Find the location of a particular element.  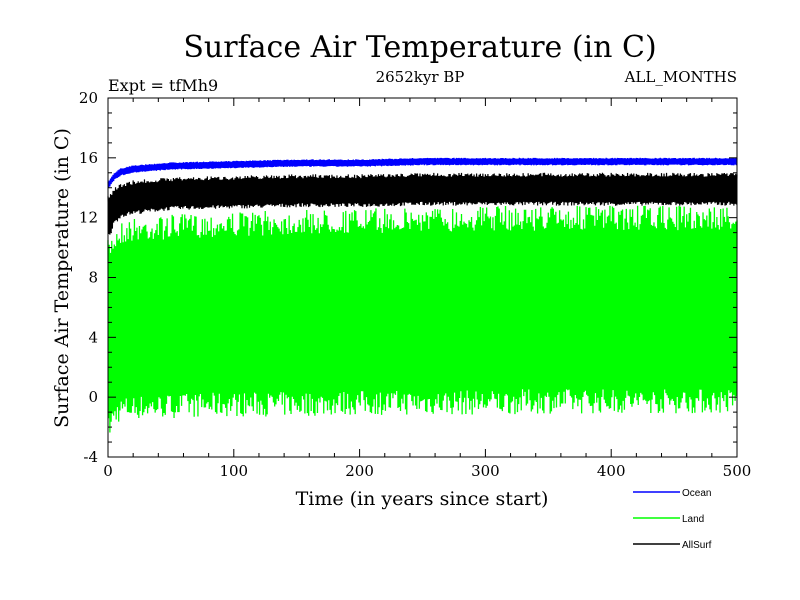

x-tick-label: 300 is located at coordinates (485, 471).